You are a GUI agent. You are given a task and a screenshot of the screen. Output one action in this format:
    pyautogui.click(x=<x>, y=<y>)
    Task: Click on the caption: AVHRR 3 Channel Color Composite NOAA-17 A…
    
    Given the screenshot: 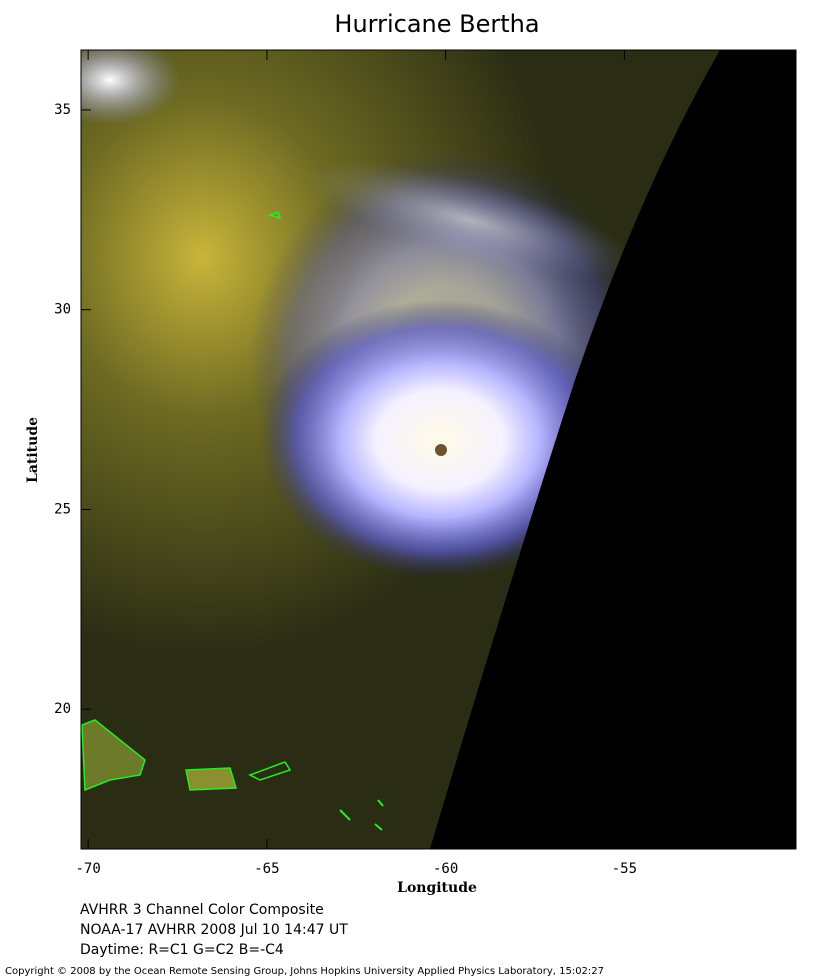 What is the action you would take?
    pyautogui.click(x=214, y=930)
    